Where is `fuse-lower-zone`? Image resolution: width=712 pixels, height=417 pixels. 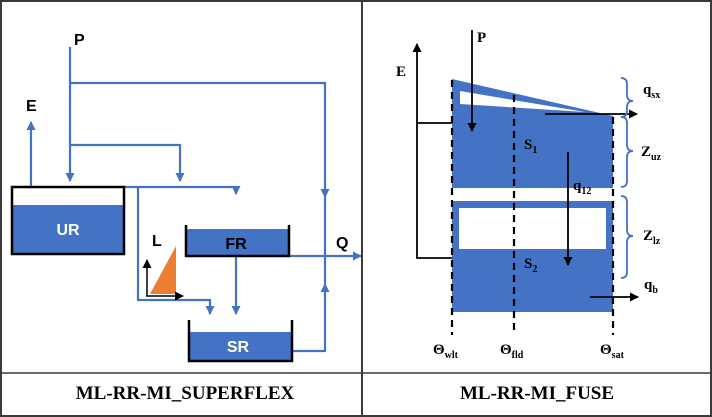
fuse-lower-zone is located at coordinates (532, 256).